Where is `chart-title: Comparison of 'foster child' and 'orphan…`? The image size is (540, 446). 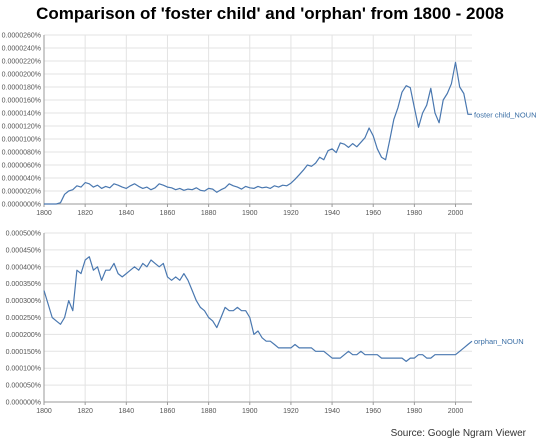 chart-title: Comparison of 'foster child' and 'orphan… is located at coordinates (270, 13).